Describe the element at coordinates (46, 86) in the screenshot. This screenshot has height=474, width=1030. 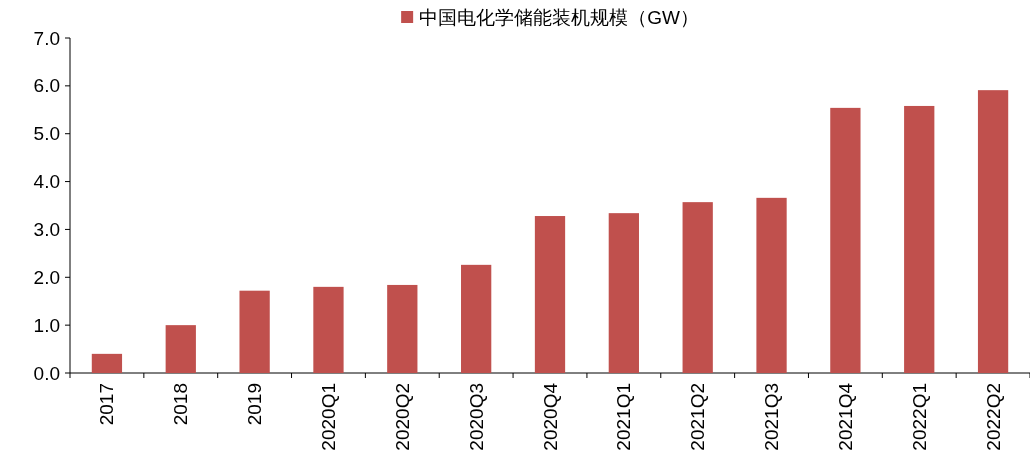
I see `y-tick-label: 6.0` at that location.